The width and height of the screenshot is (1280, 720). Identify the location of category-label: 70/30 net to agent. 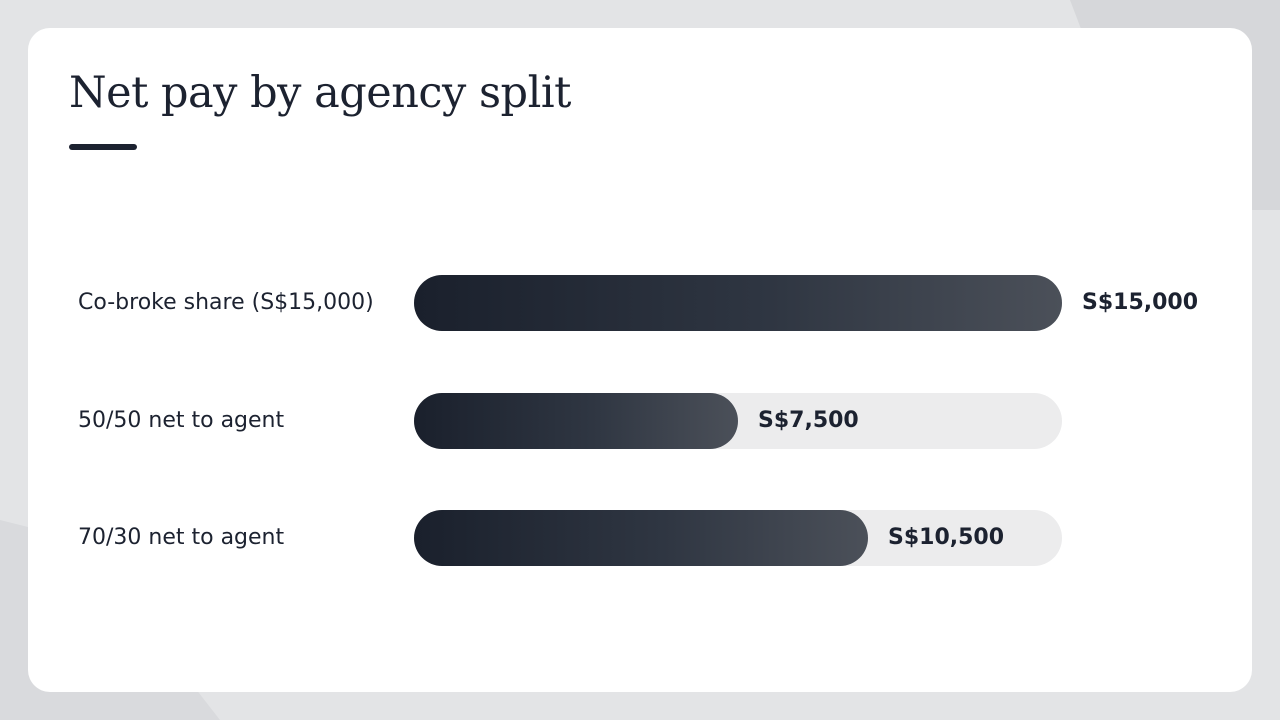
(181, 537).